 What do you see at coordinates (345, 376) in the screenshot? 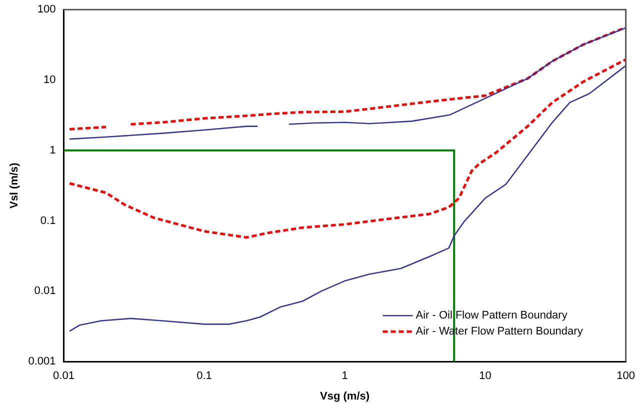
I see `x-tick-label: 1` at bounding box center [345, 376].